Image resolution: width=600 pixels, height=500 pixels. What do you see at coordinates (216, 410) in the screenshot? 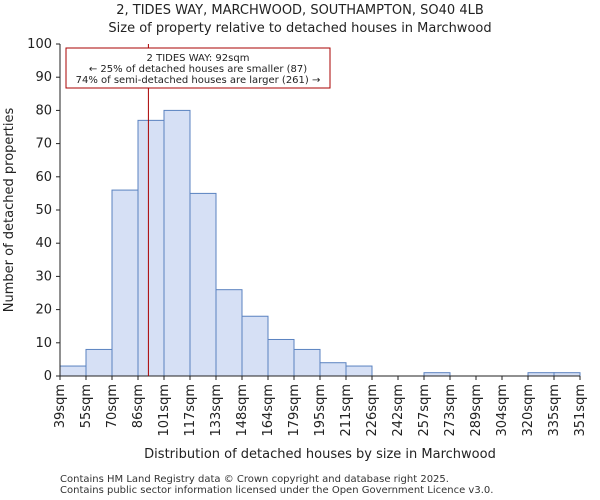
I see `x-tick-label-133sqm: 133sqm` at bounding box center [216, 410].